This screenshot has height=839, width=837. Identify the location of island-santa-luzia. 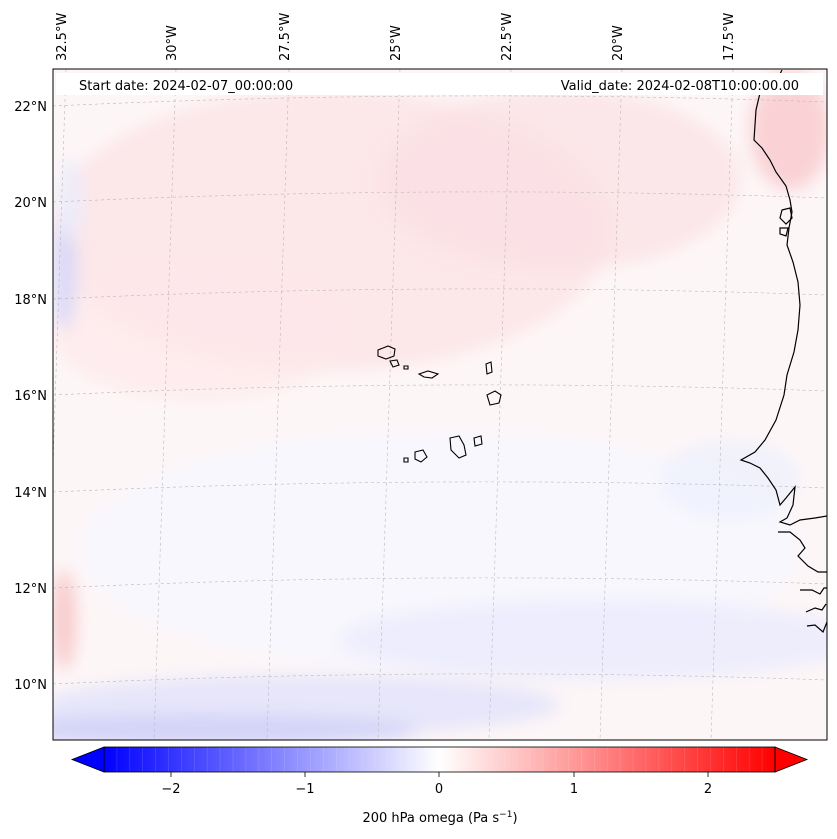
(406, 367).